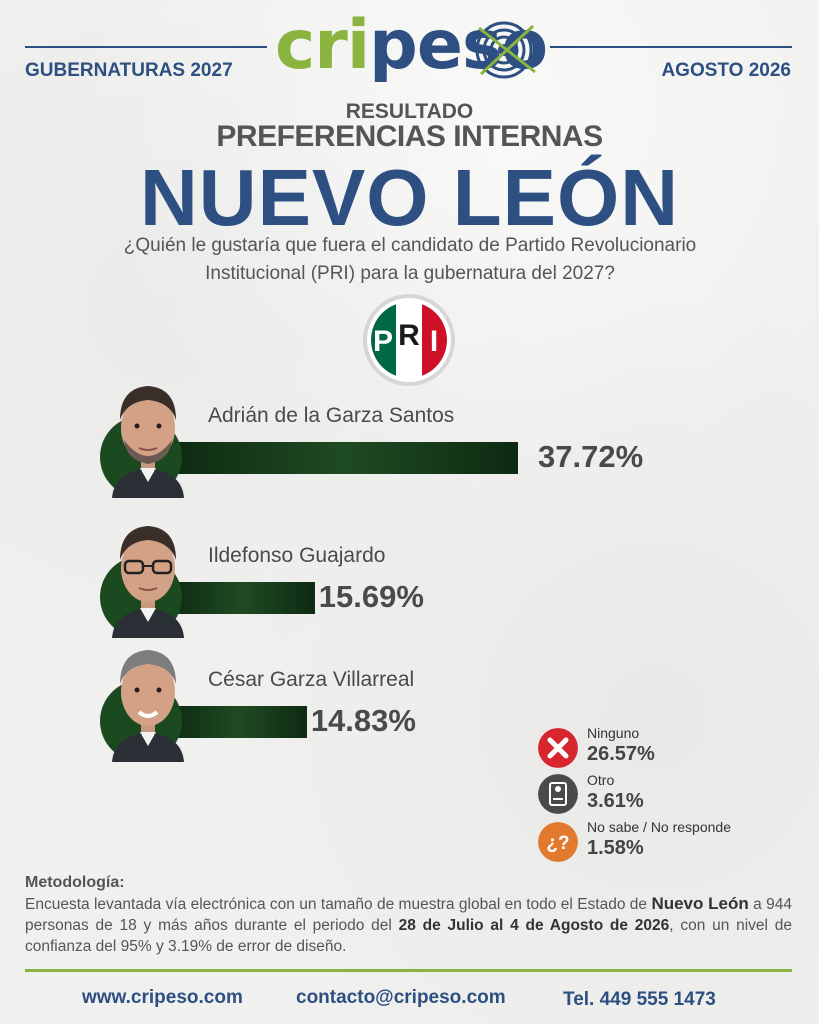 This screenshot has width=819, height=1024. Describe the element at coordinates (726, 70) in the screenshot. I see `header-right-label: AGOSTO 2026` at that location.